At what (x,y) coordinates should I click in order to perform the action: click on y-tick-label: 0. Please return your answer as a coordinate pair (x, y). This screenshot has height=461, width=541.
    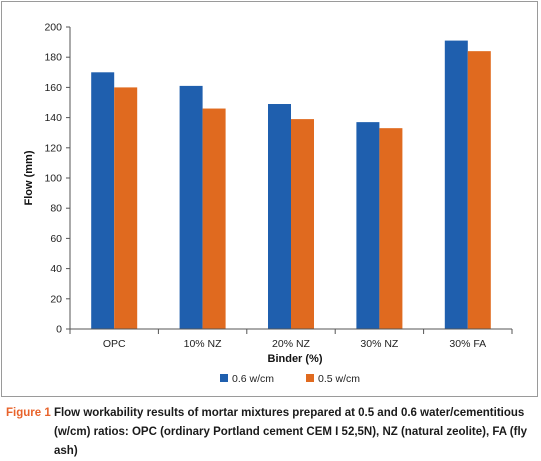
    Looking at the image, I should click on (59, 330).